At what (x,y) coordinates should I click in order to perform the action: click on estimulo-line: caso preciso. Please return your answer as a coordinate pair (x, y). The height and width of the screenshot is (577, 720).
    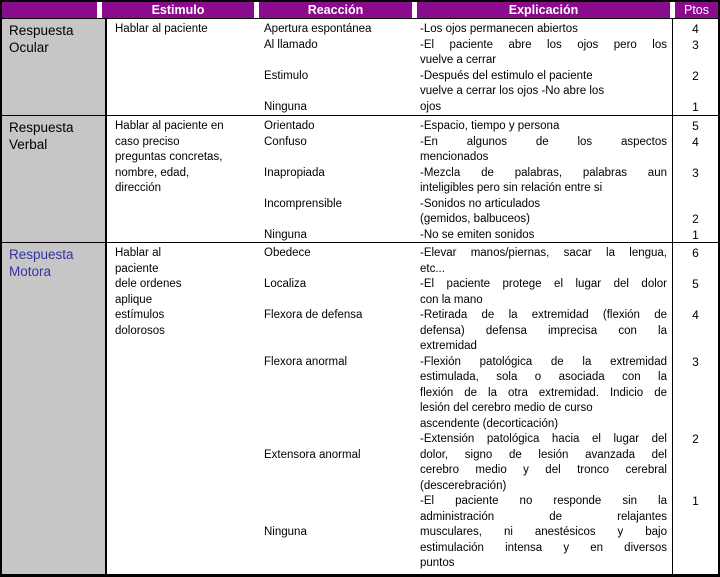
    Looking at the image, I should click on (147, 141).